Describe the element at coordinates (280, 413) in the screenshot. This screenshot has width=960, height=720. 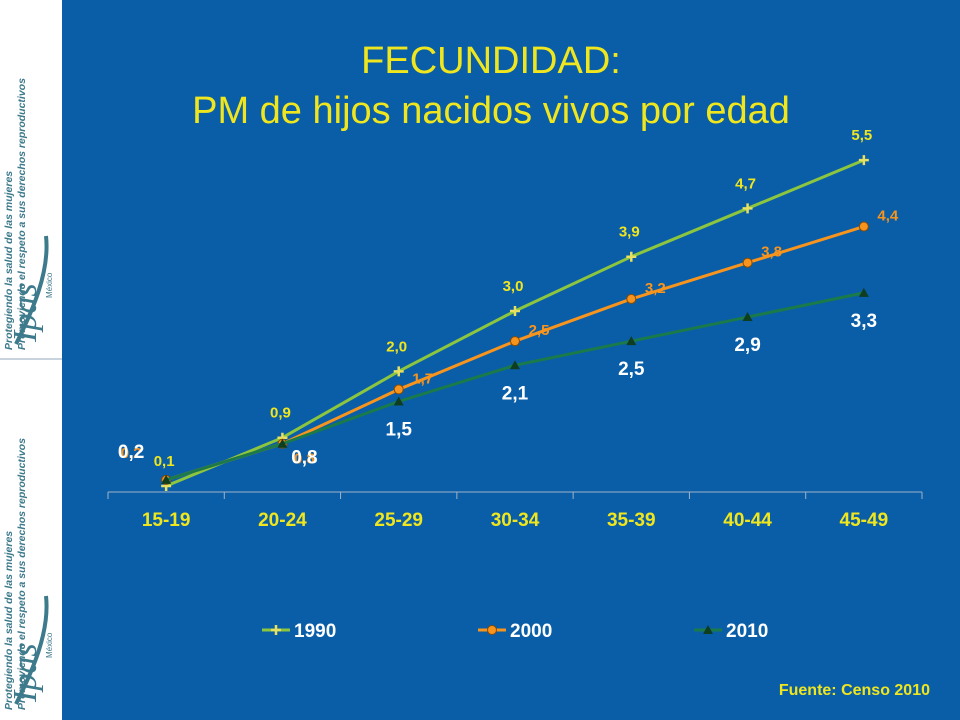
I see `data-label-1990: 0,9` at that location.